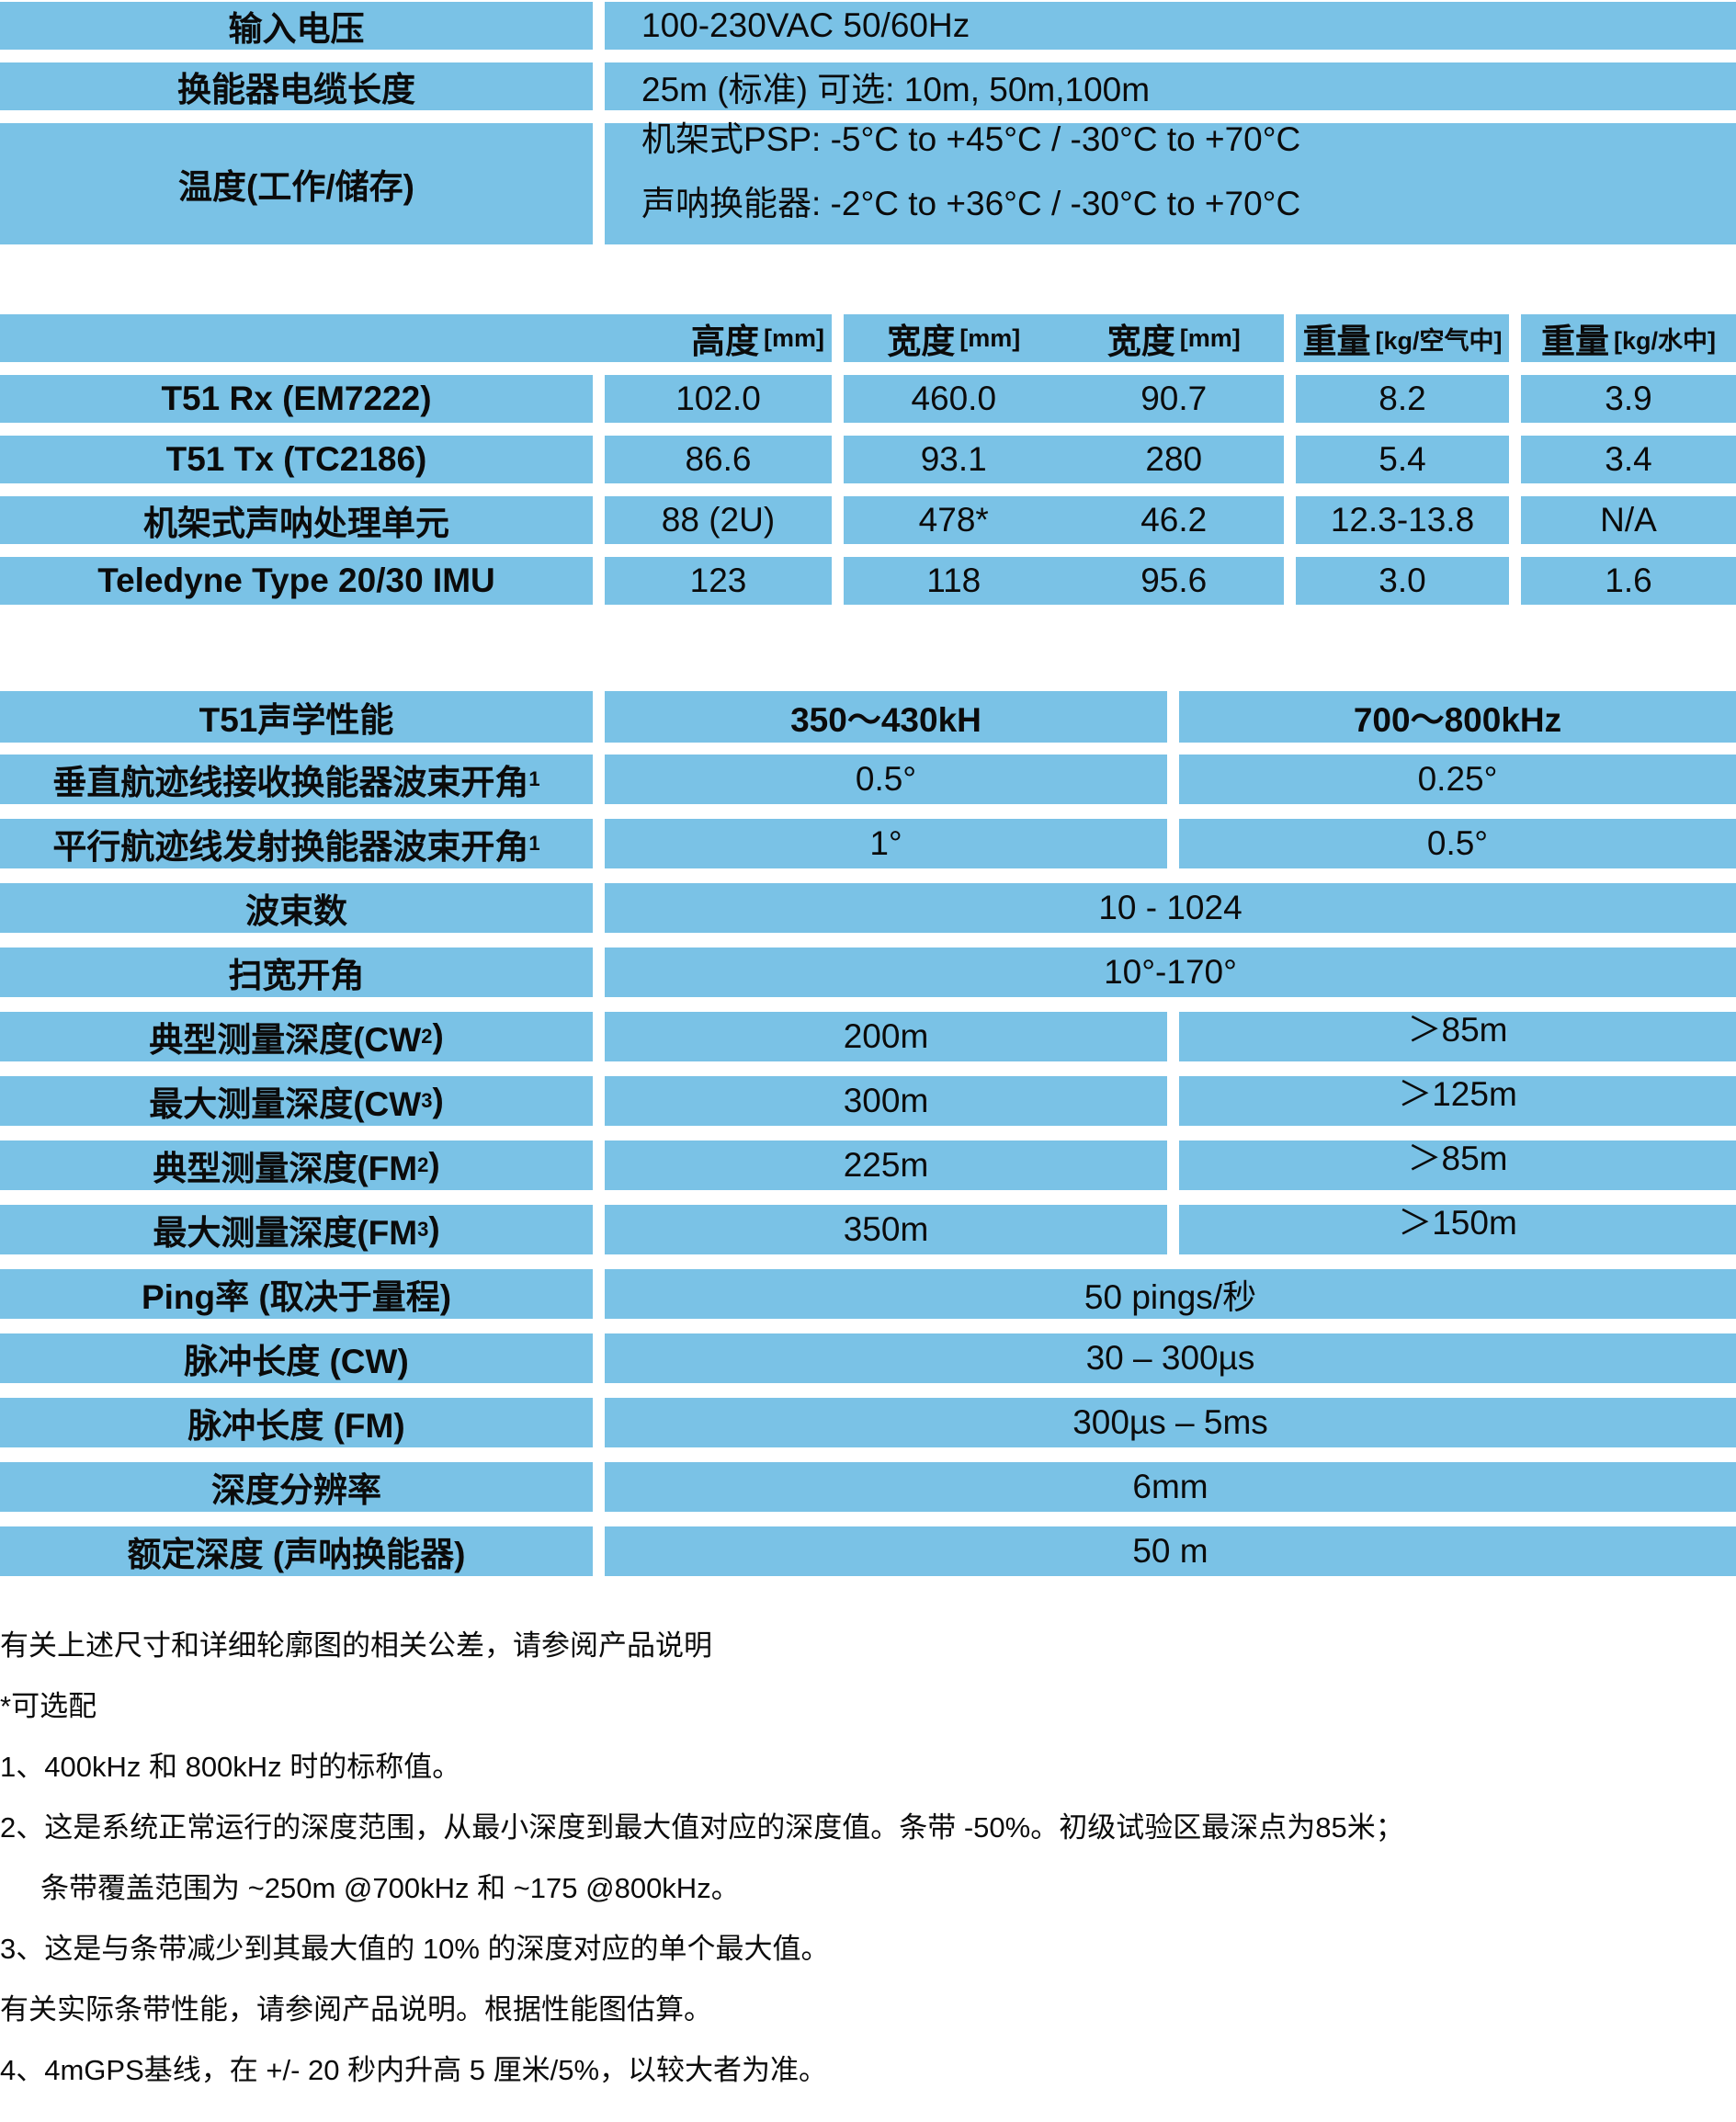  I want to click on footnote-4: 4、4mGPS基线，在 +/- 20 秒内升高 5 厘米/5%，以较大者为准。, so click(414, 2070).